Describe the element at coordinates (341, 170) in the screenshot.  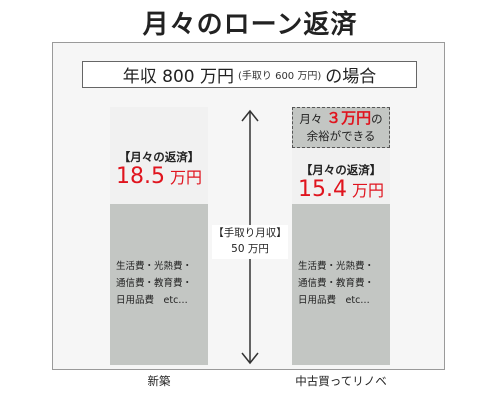
I see `used-payment-label: 【月々の返済】` at that location.